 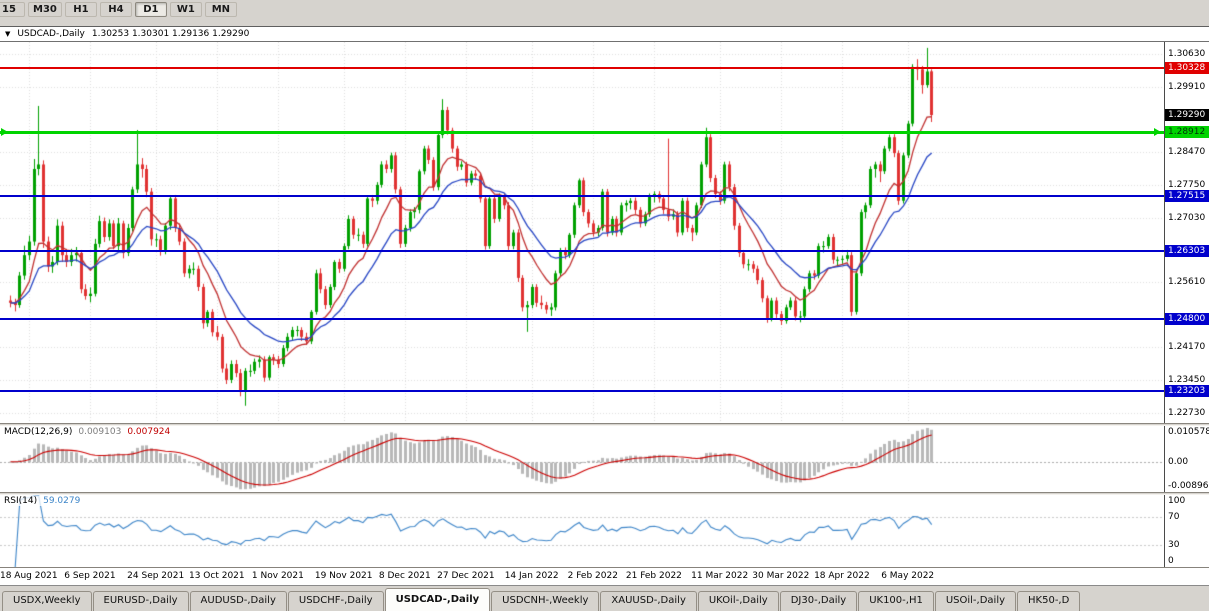 What do you see at coordinates (531, 576) in the screenshot?
I see `date-label: 14 Jan 2022` at bounding box center [531, 576].